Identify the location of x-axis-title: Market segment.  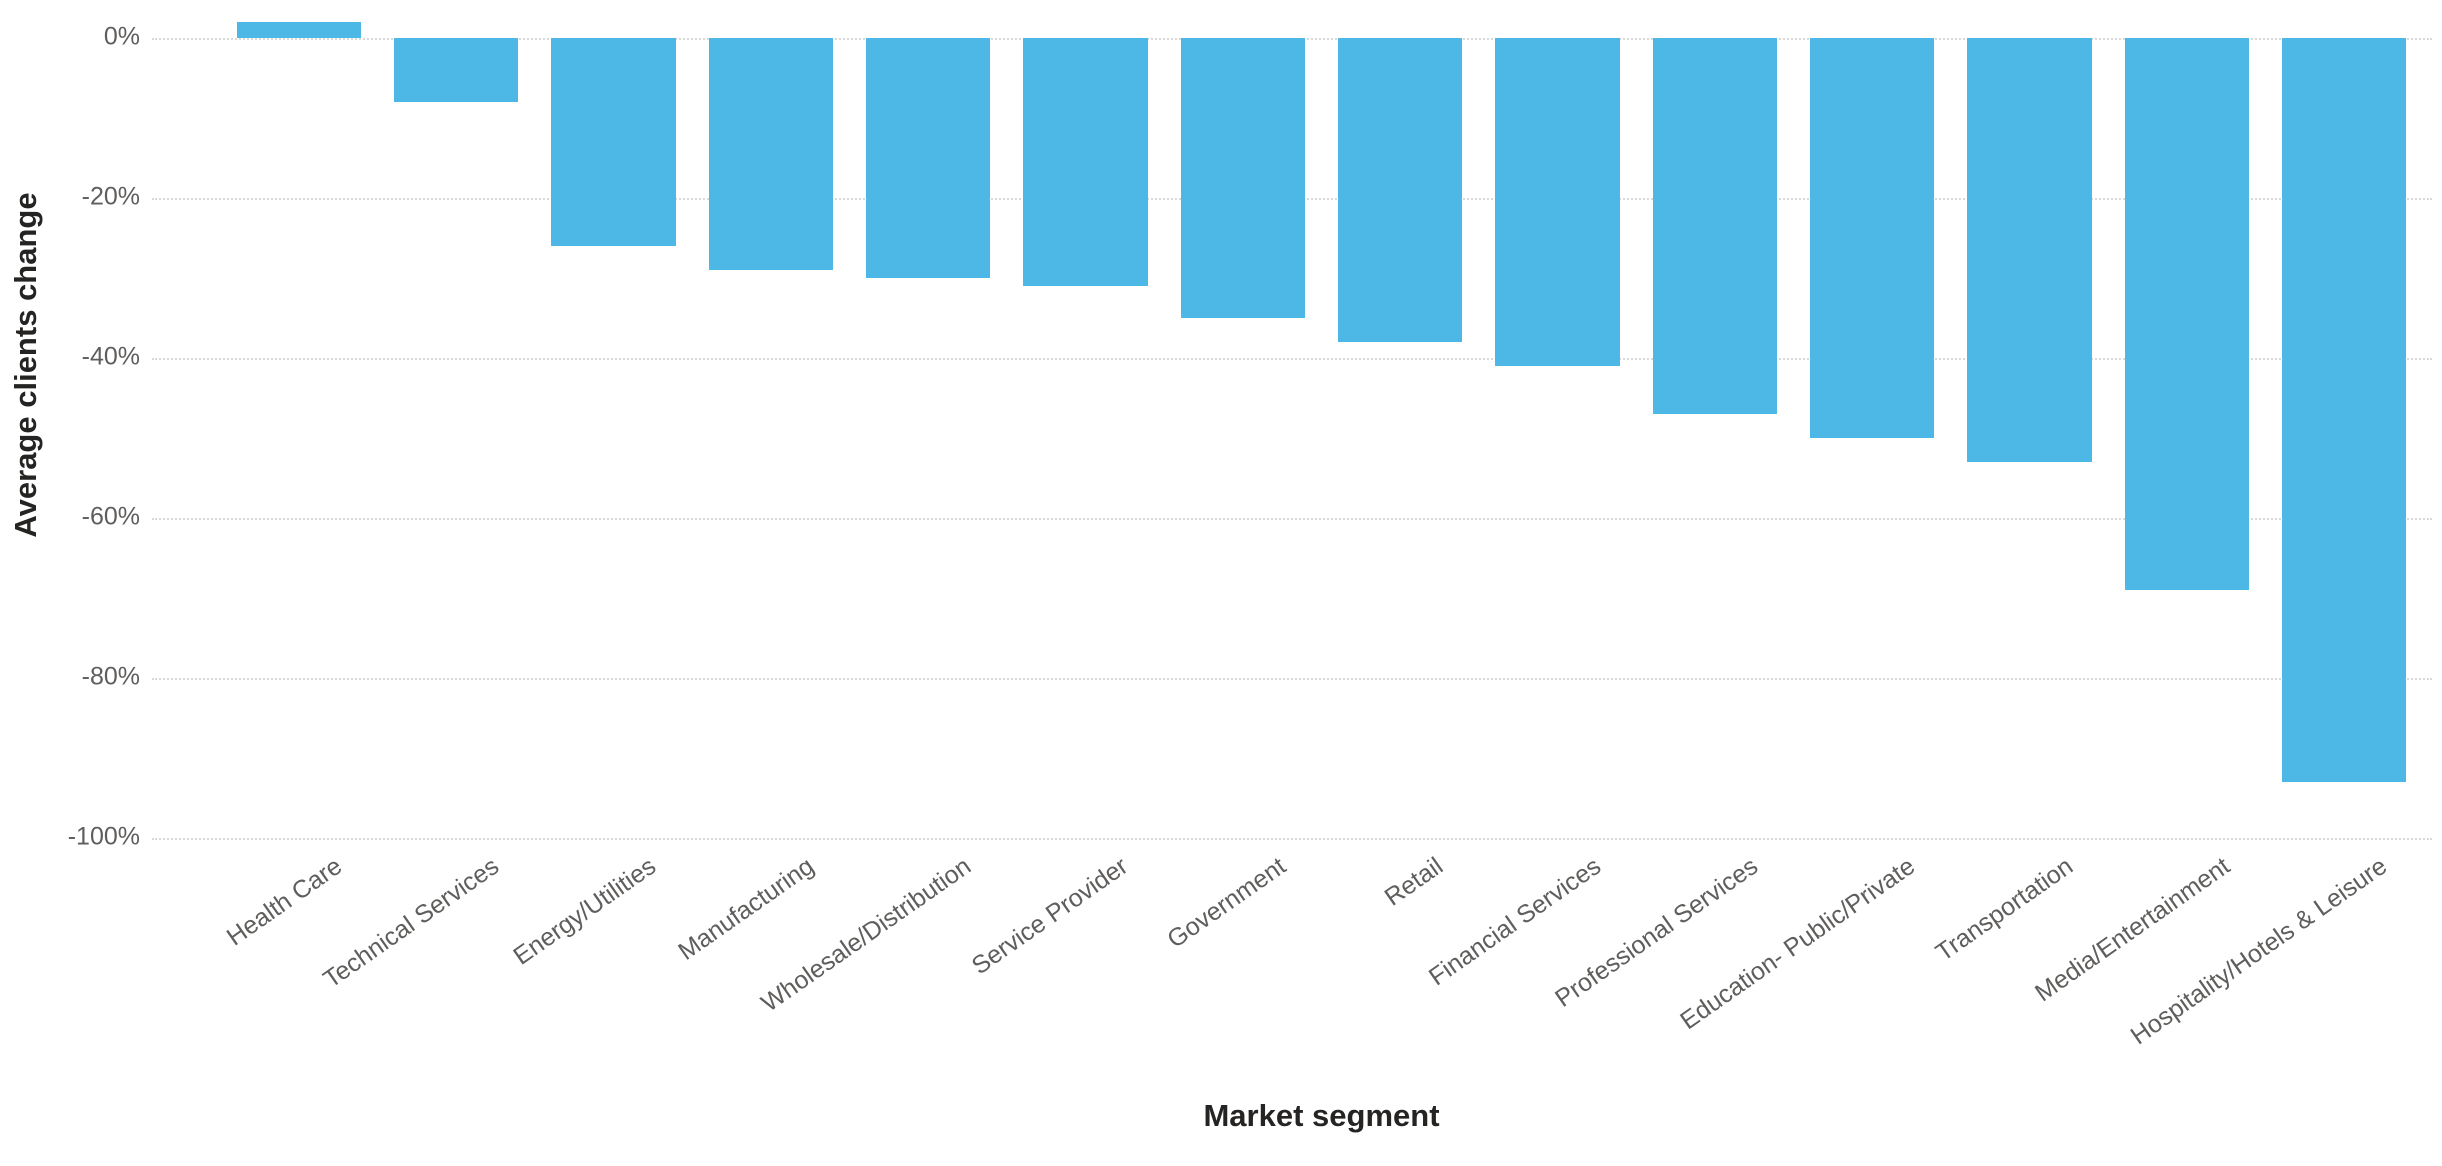
(1321, 1115).